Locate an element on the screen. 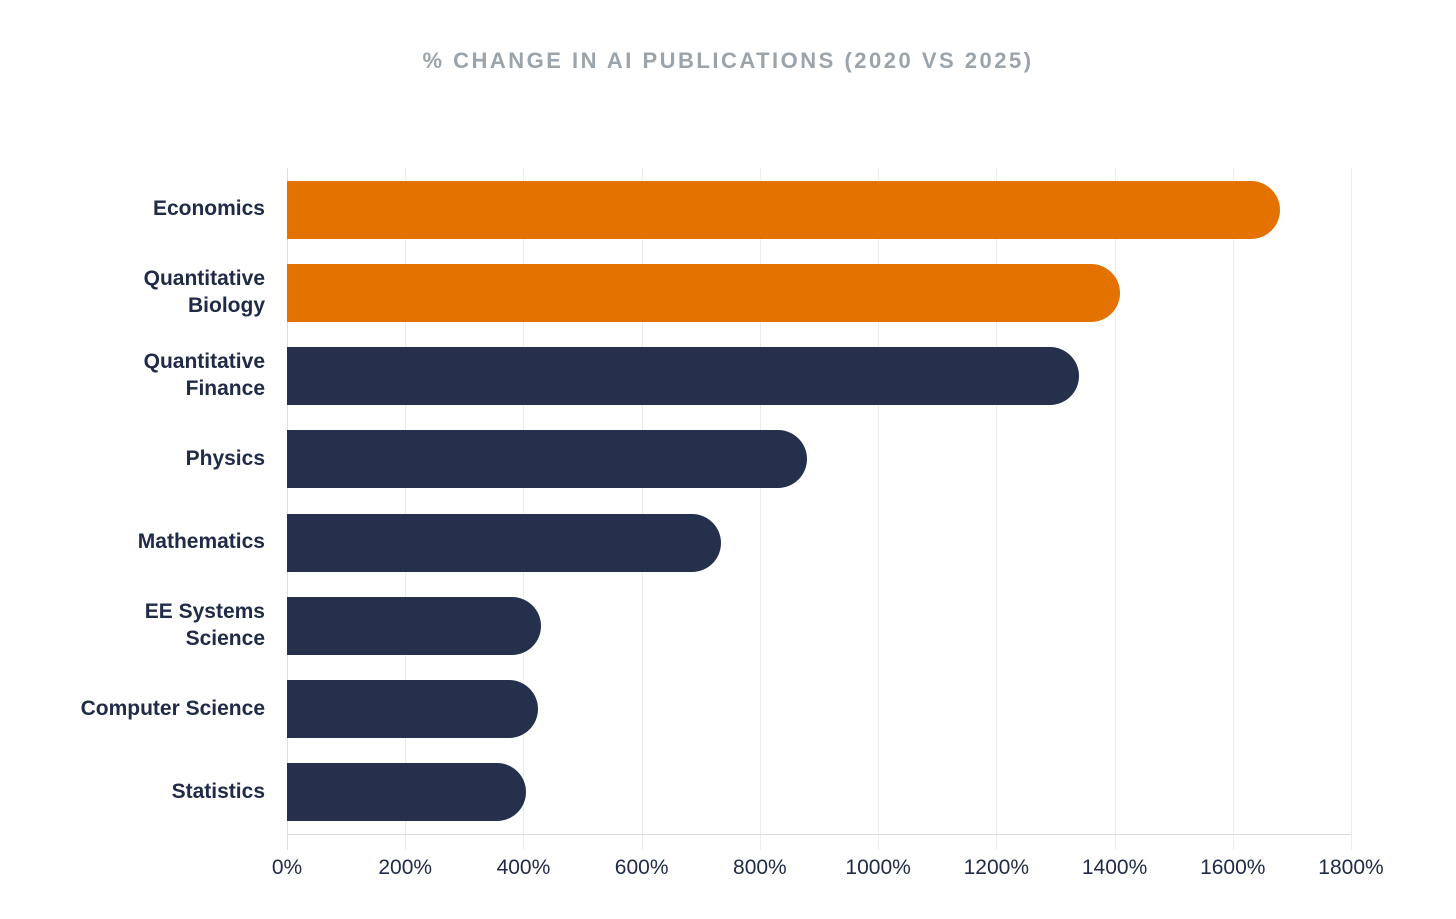  category-label: Physics is located at coordinates (225, 459).